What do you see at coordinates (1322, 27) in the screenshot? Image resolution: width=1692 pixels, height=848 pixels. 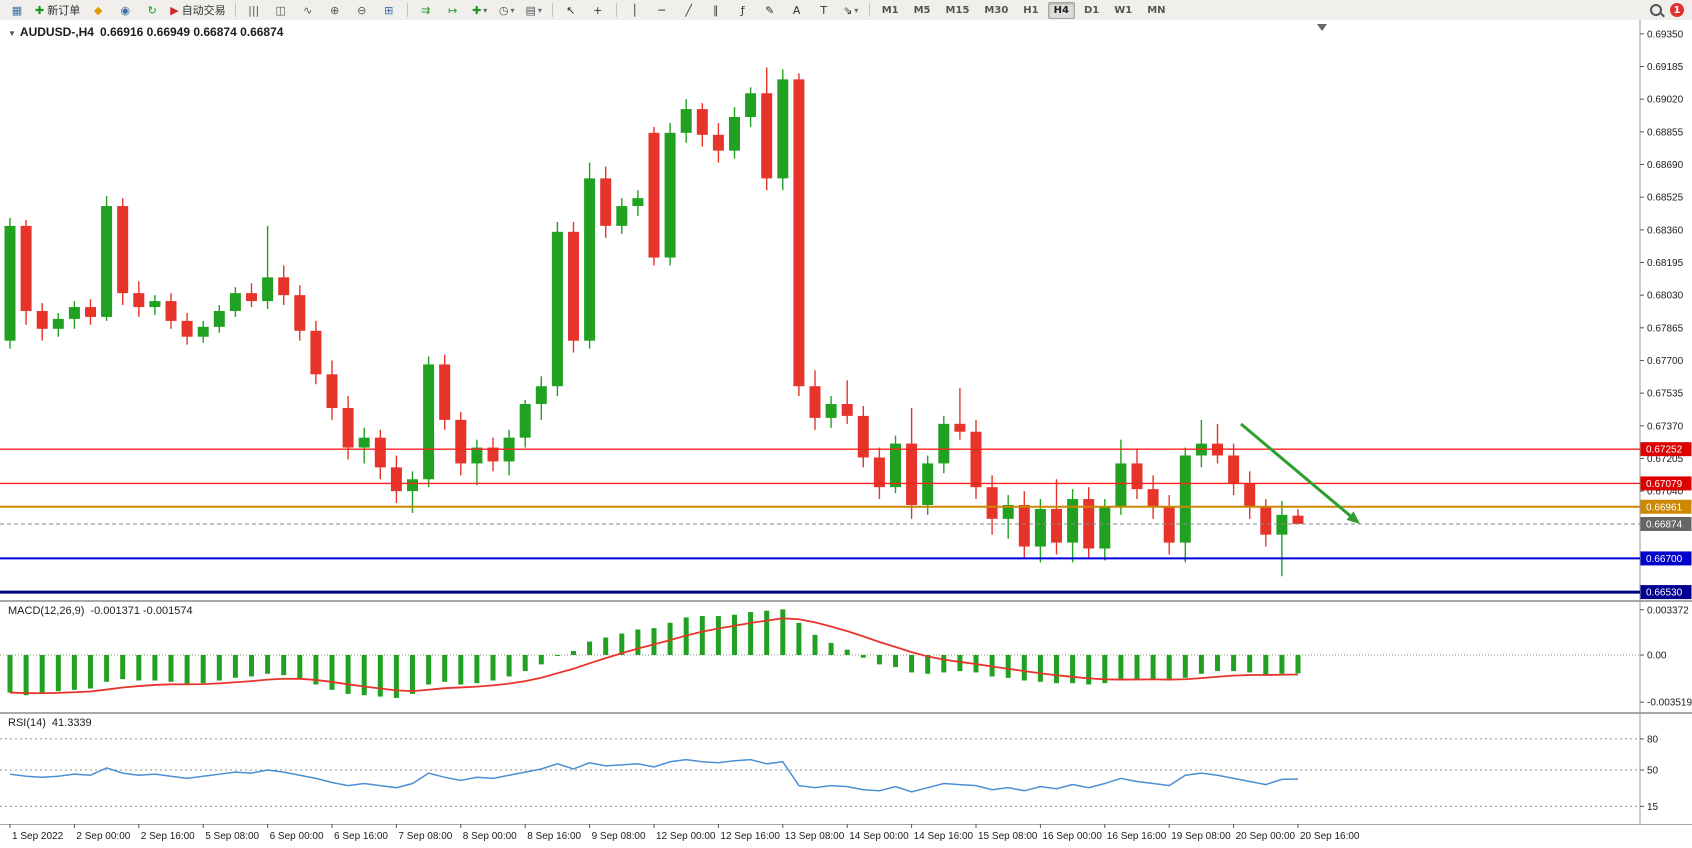 I see `chart-shift-marker` at bounding box center [1322, 27].